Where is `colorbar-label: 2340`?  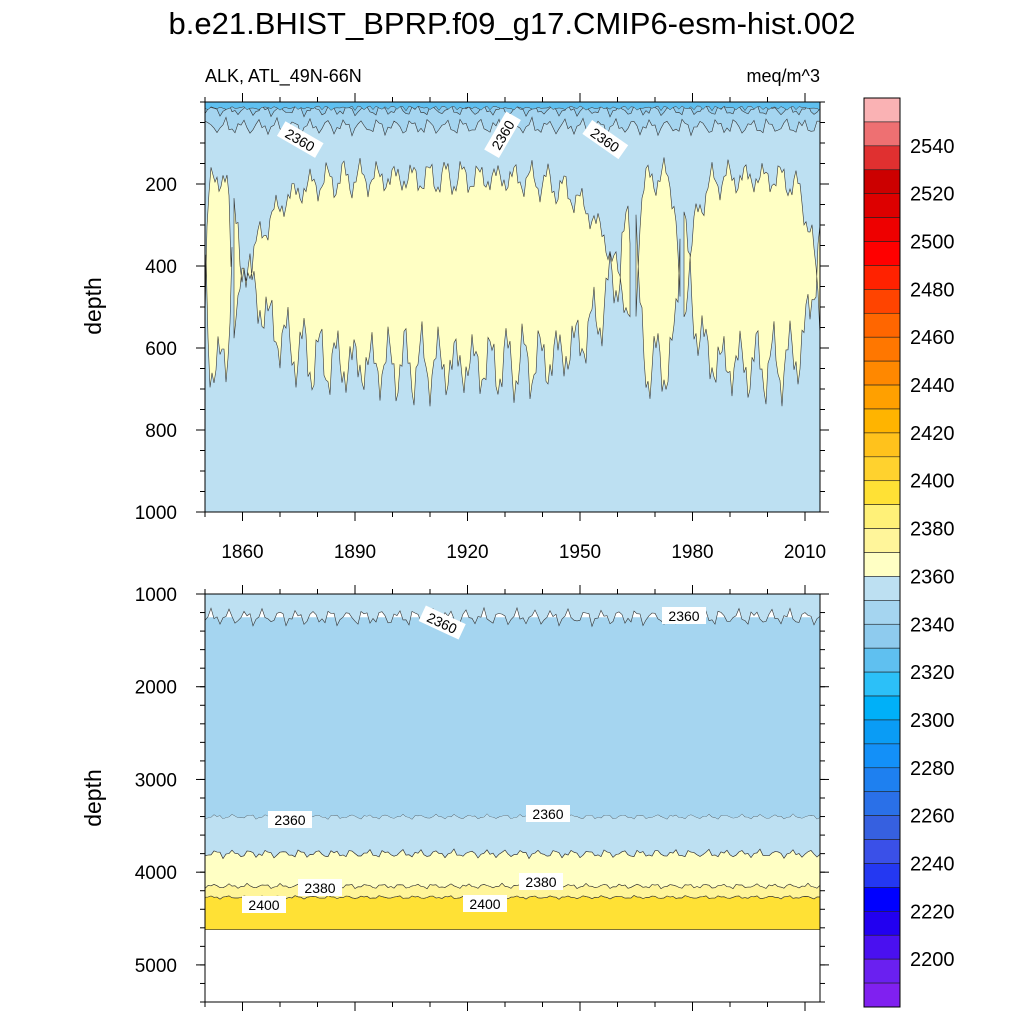 colorbar-label: 2340 is located at coordinates (932, 625).